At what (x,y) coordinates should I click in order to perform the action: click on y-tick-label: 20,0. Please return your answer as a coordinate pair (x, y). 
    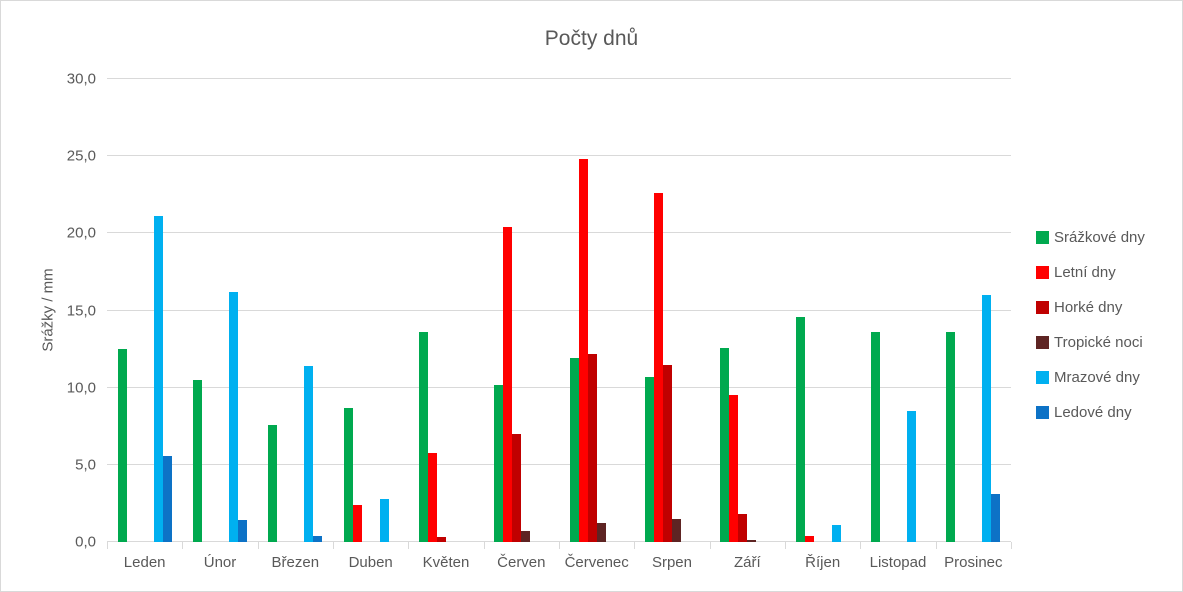
    Looking at the image, I should click on (81, 233).